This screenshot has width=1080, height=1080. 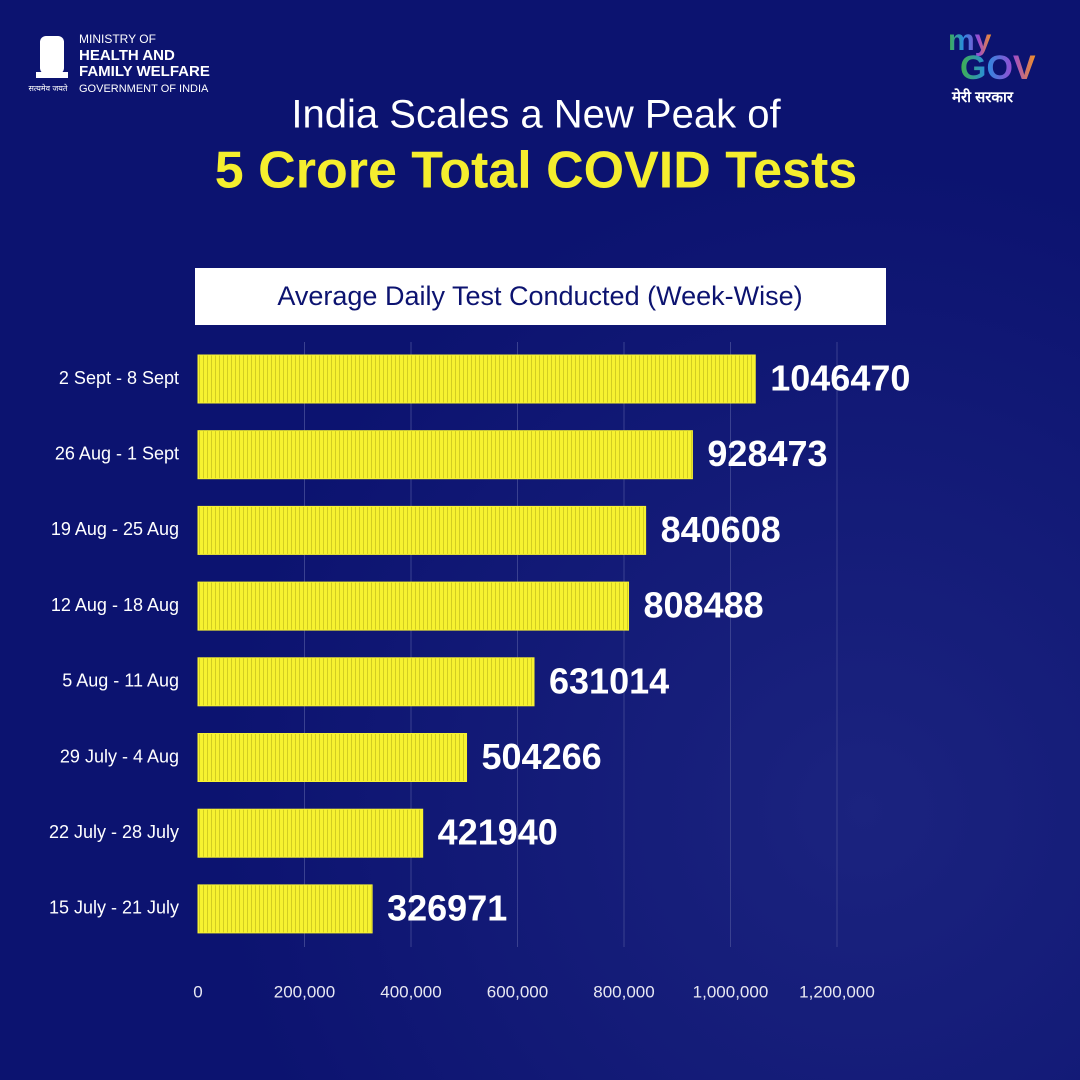 I want to click on y-tick-label: 29 July - 4 Aug, so click(x=119, y=756).